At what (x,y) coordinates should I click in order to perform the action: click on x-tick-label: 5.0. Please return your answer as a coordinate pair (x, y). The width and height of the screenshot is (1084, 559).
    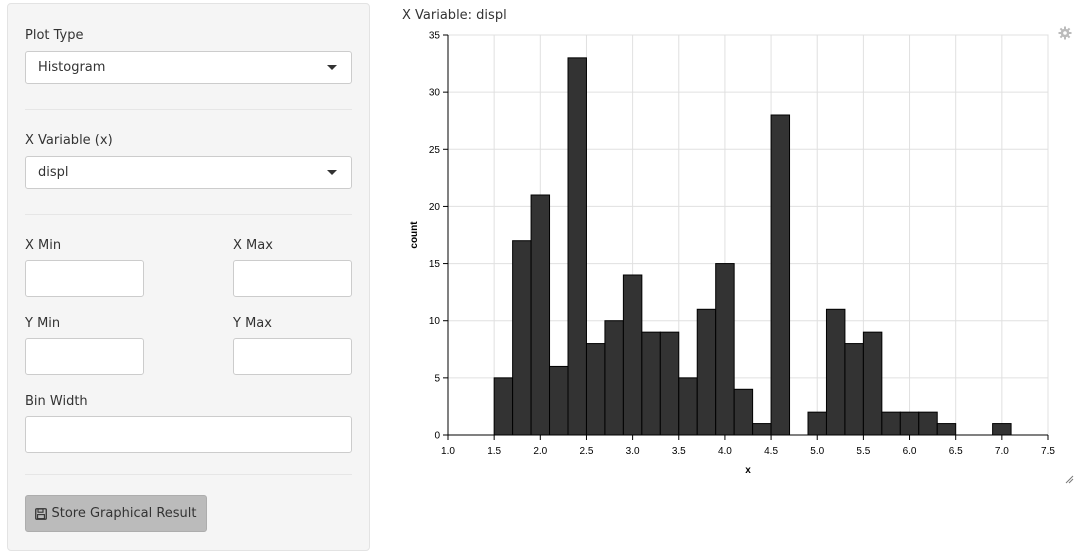
    Looking at the image, I should click on (817, 451).